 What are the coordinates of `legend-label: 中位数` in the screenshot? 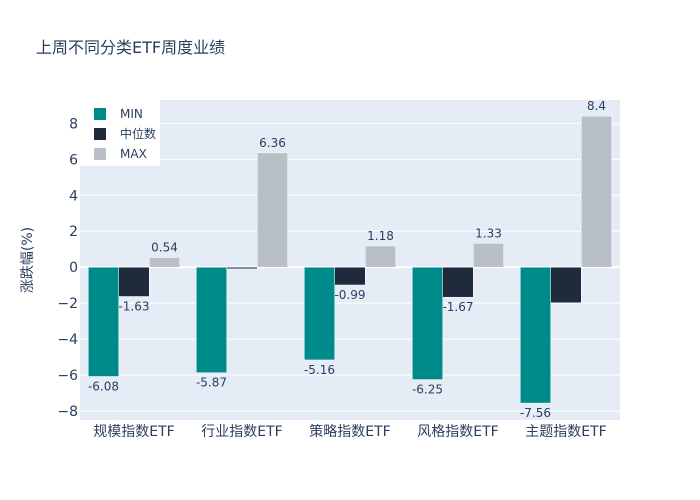 It's located at (138, 133).